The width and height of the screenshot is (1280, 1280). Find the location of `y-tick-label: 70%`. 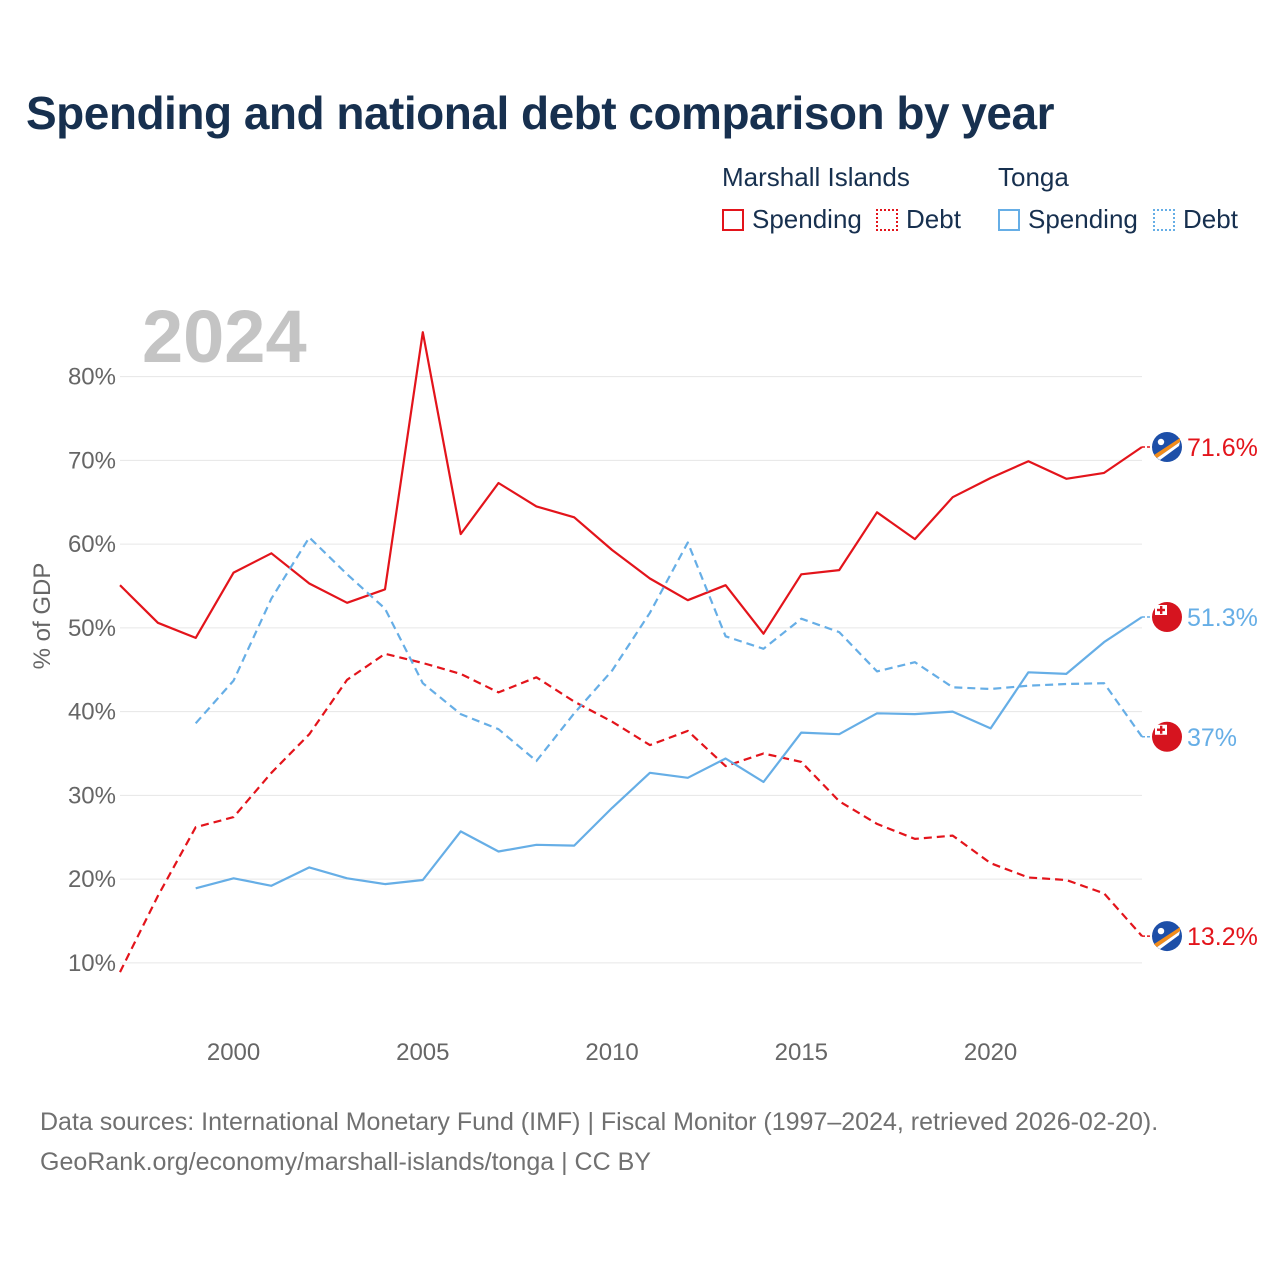

y-tick-label: 70% is located at coordinates (92, 460).